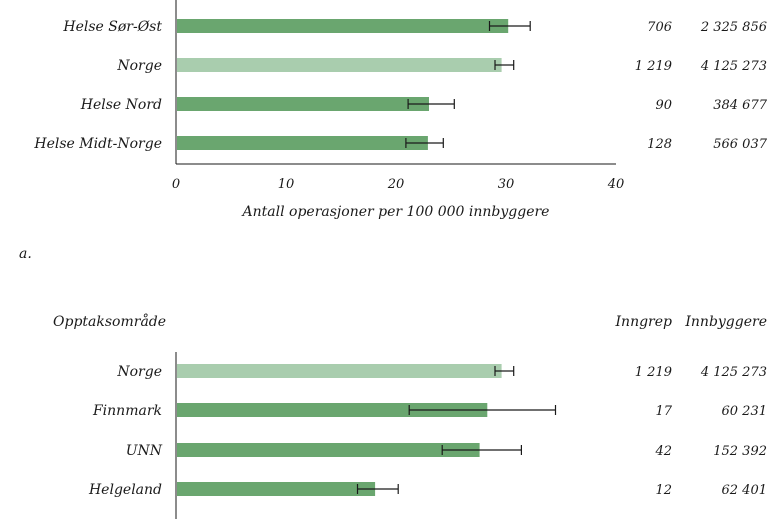 This screenshot has width=779, height=519. I want to click on innbyggere-value: 60 231, so click(745, 411).